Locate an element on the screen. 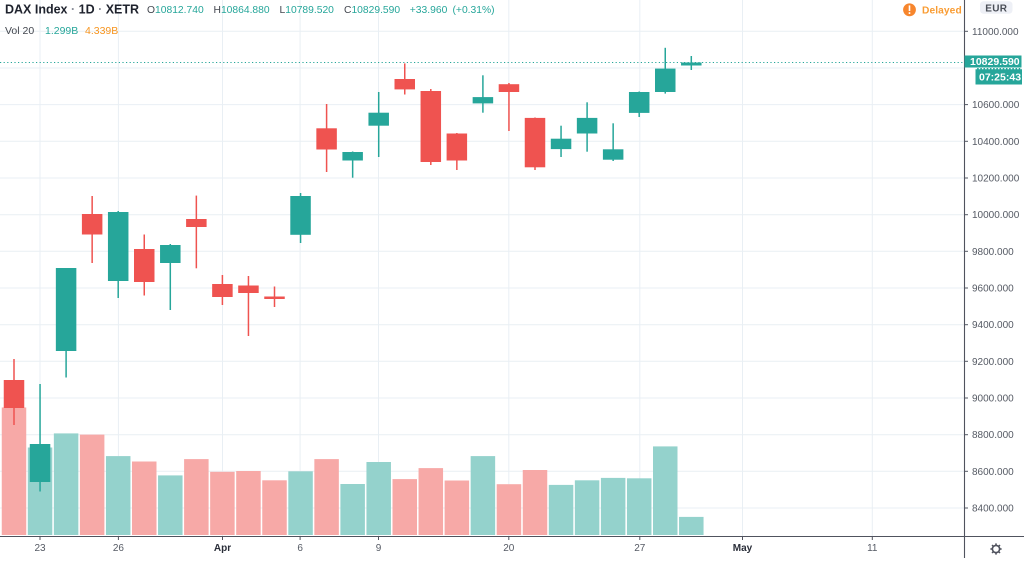 Image resolution: width=1024 pixels, height=563 pixels. svg-text: May is located at coordinates (743, 548).